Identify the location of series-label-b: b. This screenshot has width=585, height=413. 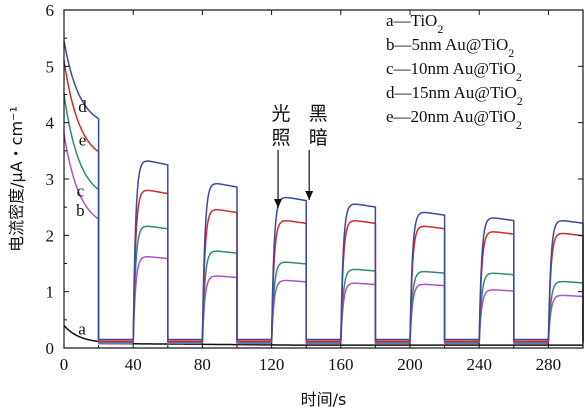
(80, 210).